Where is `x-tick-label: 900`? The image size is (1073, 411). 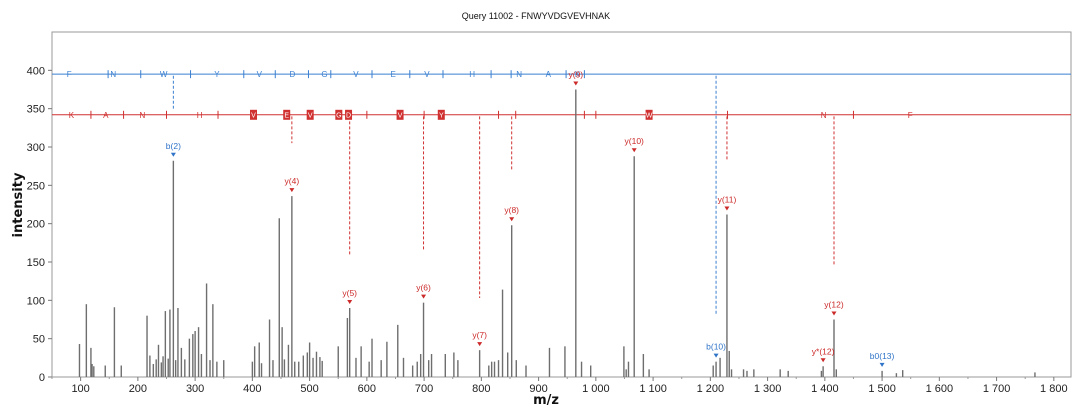
x-tick-label: 900 is located at coordinates (538, 389).